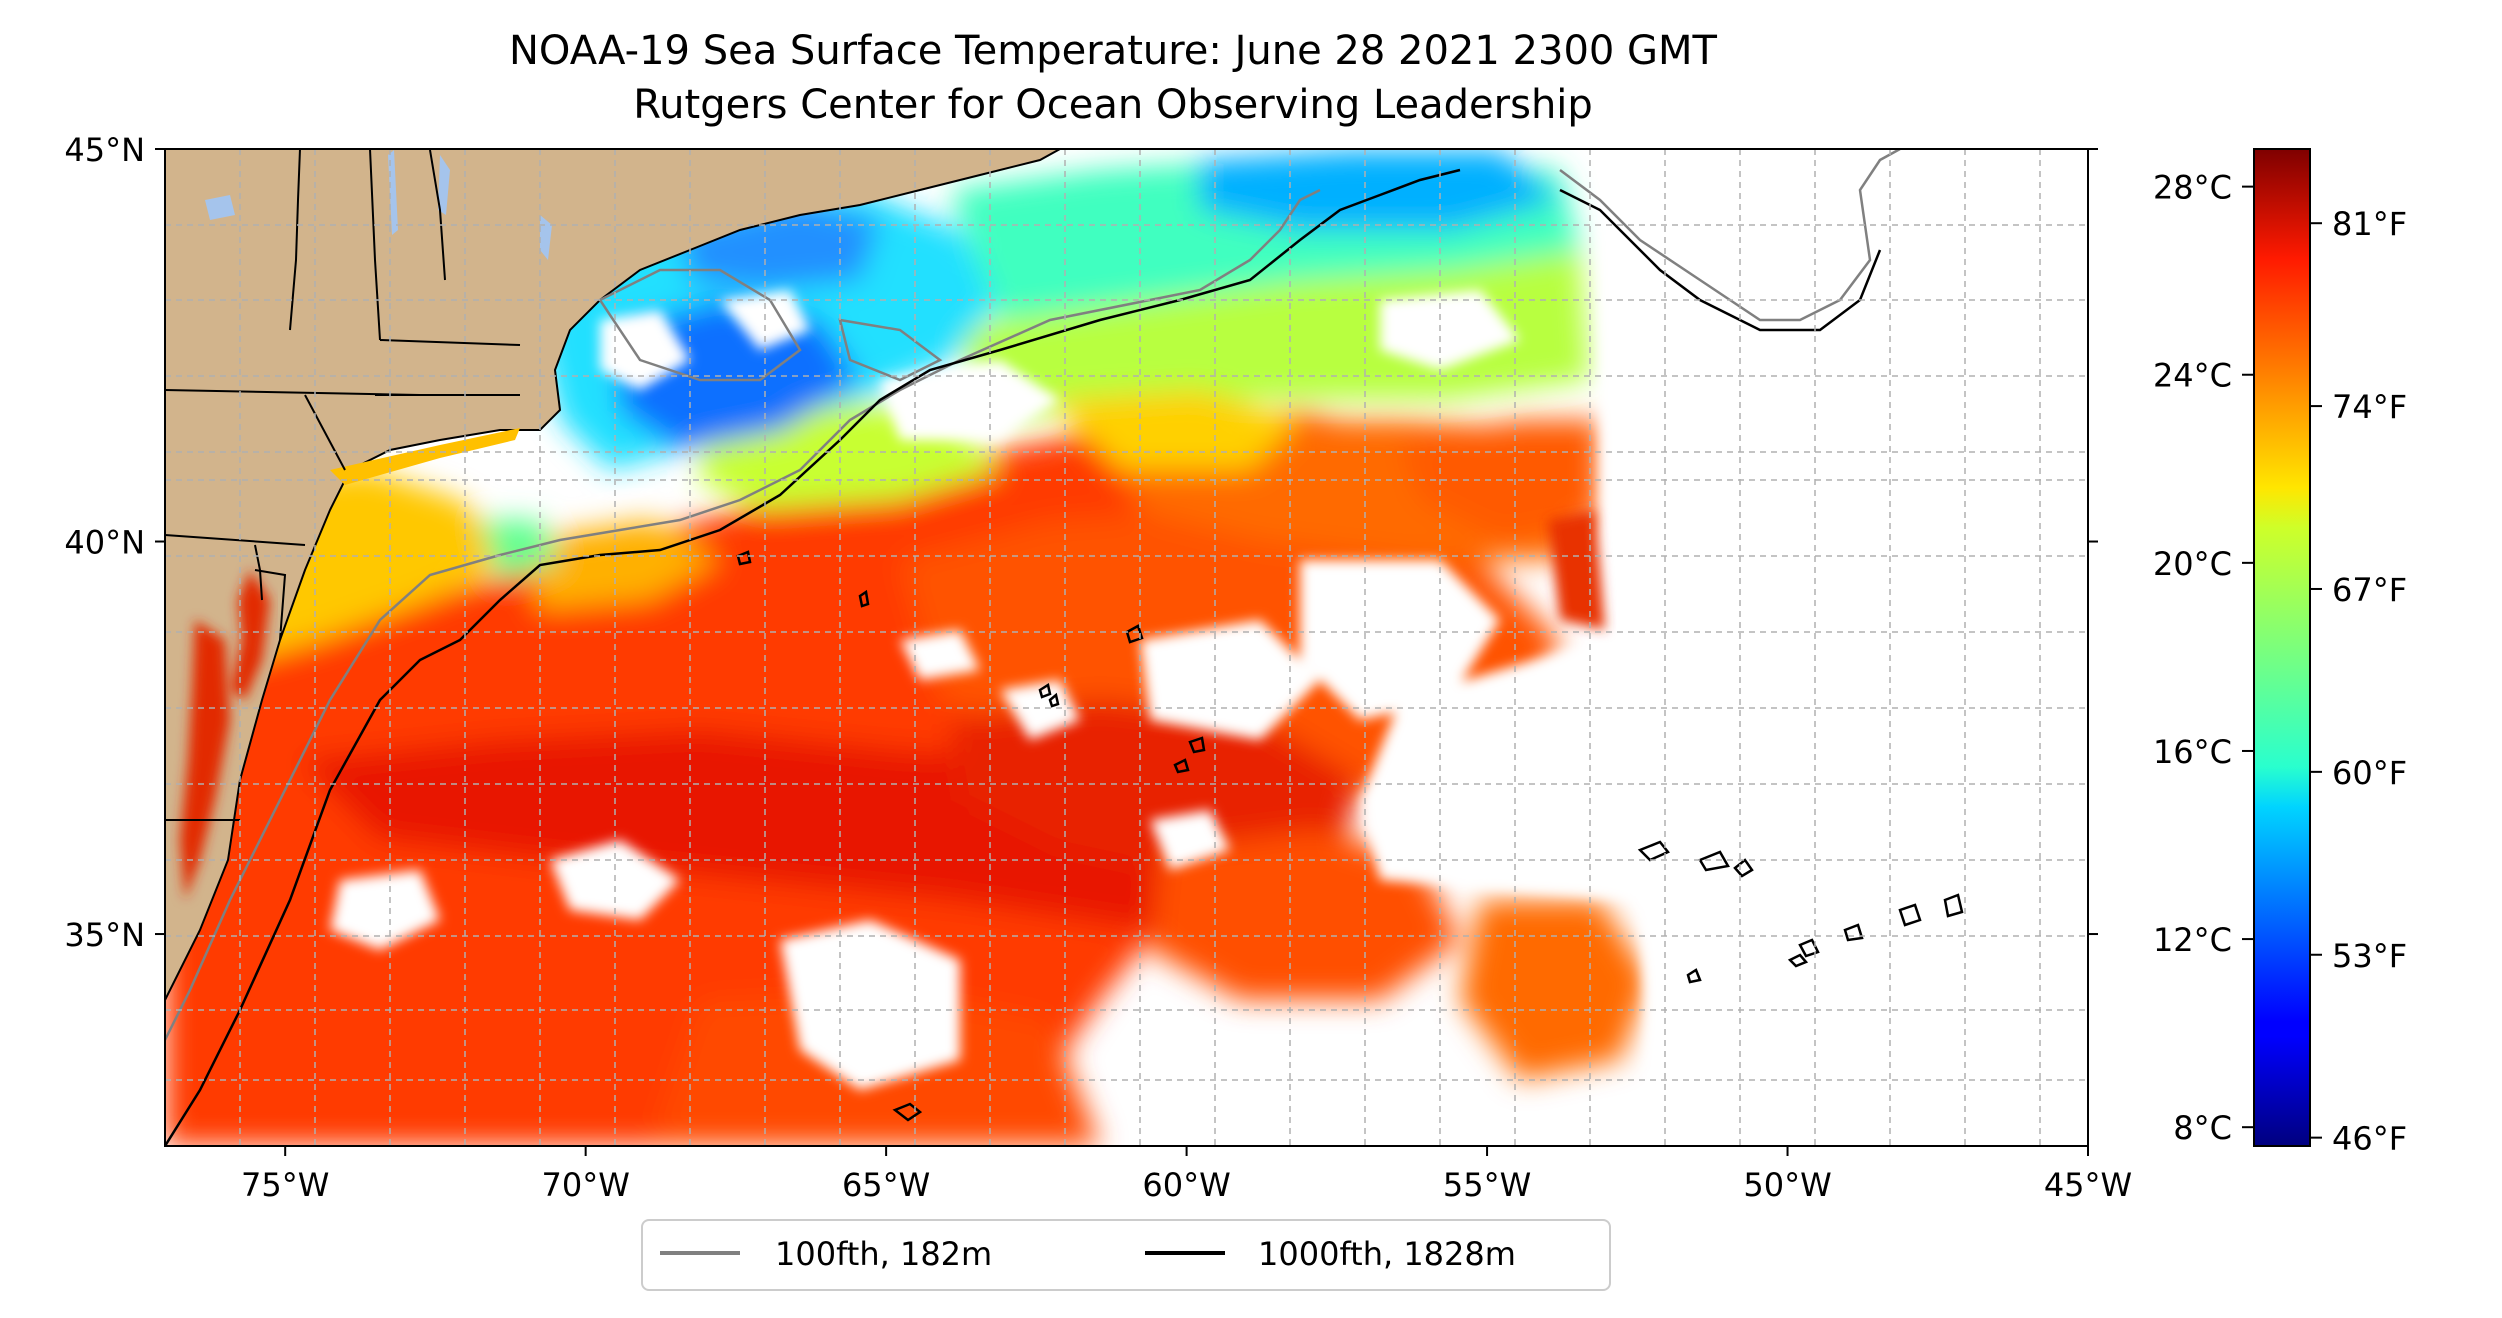 The width and height of the screenshot is (2502, 1318). What do you see at coordinates (2192, 564) in the screenshot?
I see `celsius-tick-label: 20°C` at bounding box center [2192, 564].